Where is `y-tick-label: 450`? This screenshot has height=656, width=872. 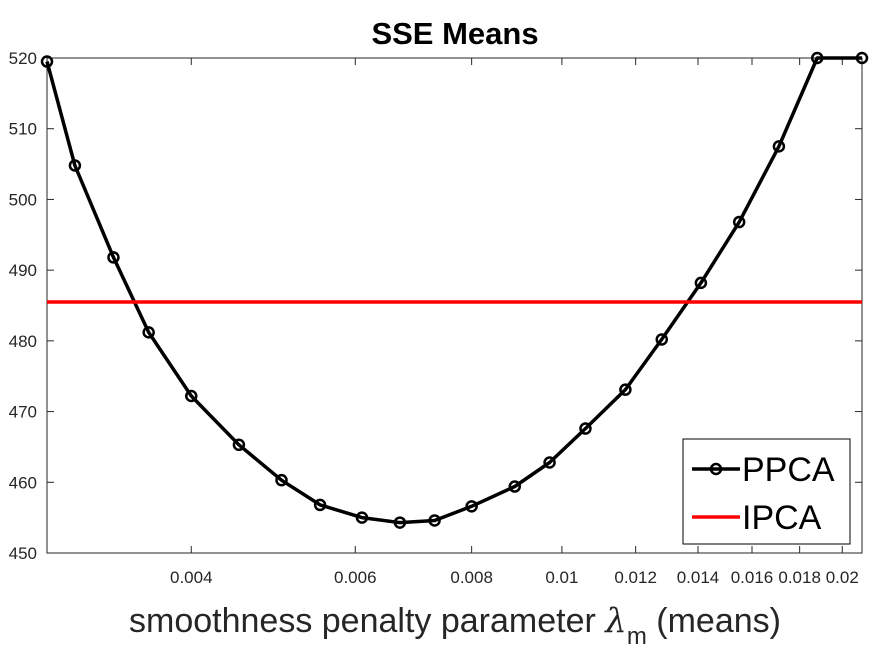 y-tick-label: 450 is located at coordinates (23, 553).